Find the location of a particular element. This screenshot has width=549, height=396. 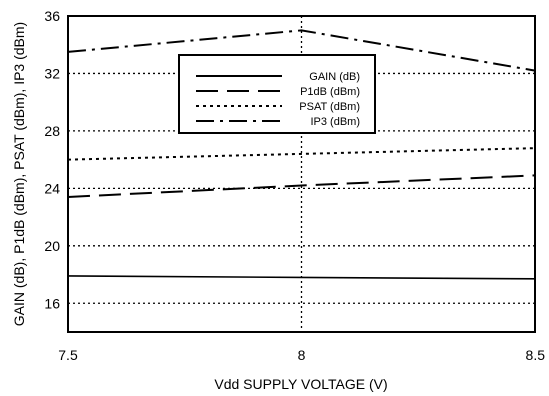

y-tick-label: 24 is located at coordinates (52, 188).